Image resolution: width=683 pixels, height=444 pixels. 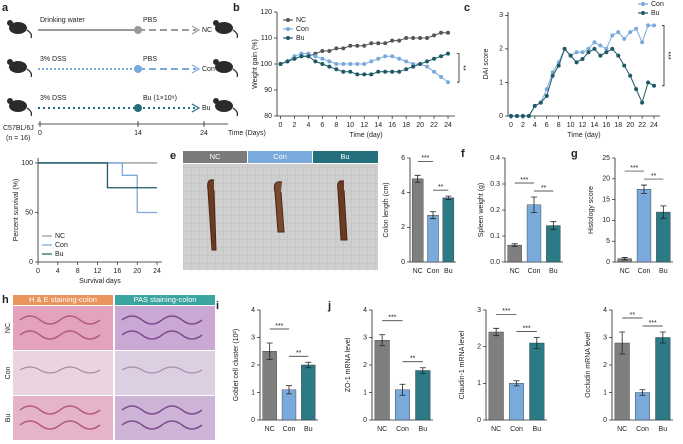 I want to click on y-tick-label: 10, so click(x=606, y=220).